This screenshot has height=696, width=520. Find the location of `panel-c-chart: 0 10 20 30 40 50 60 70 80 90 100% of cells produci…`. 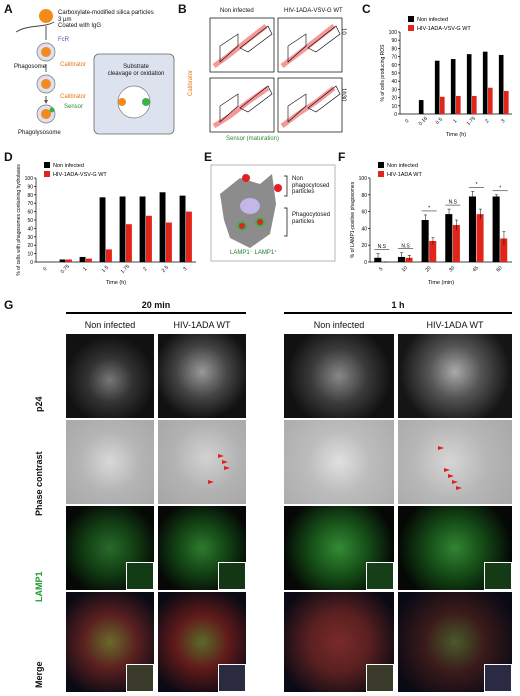

panel-c-chart: 0 10 20 30 40 50 60 70 80 90 100% of cells produci… is located at coordinates (442, 76).